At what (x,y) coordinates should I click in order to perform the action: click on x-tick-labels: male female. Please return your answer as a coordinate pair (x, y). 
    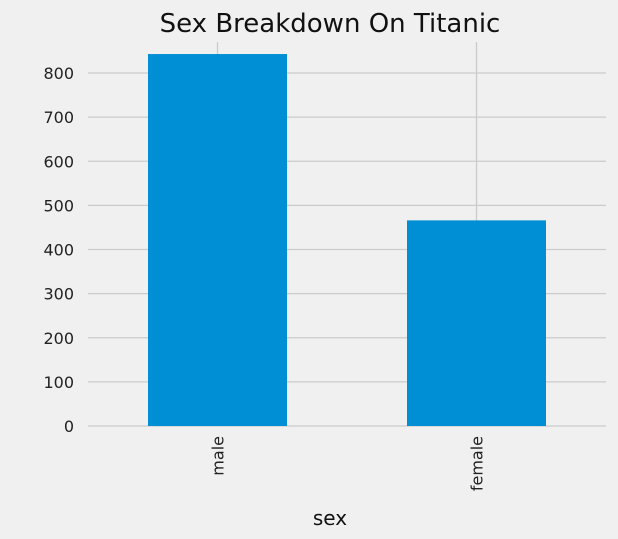
    Looking at the image, I should click on (348, 463).